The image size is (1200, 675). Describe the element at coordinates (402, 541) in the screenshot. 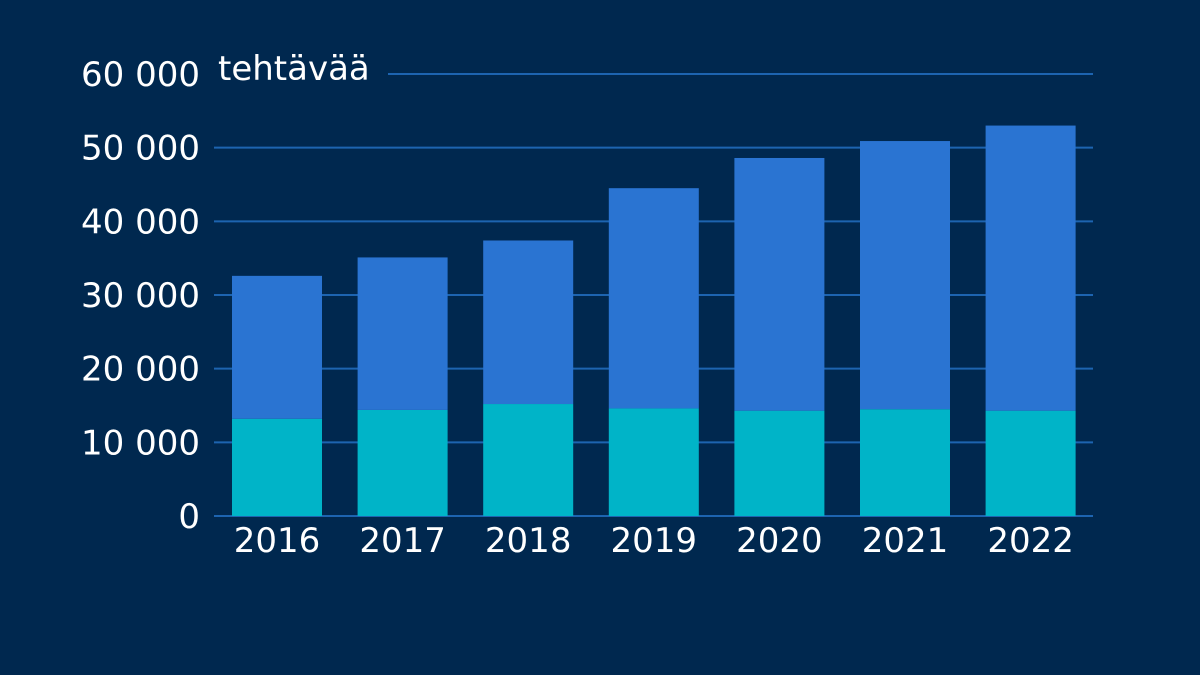

I see `x-tick-label: 2017` at that location.